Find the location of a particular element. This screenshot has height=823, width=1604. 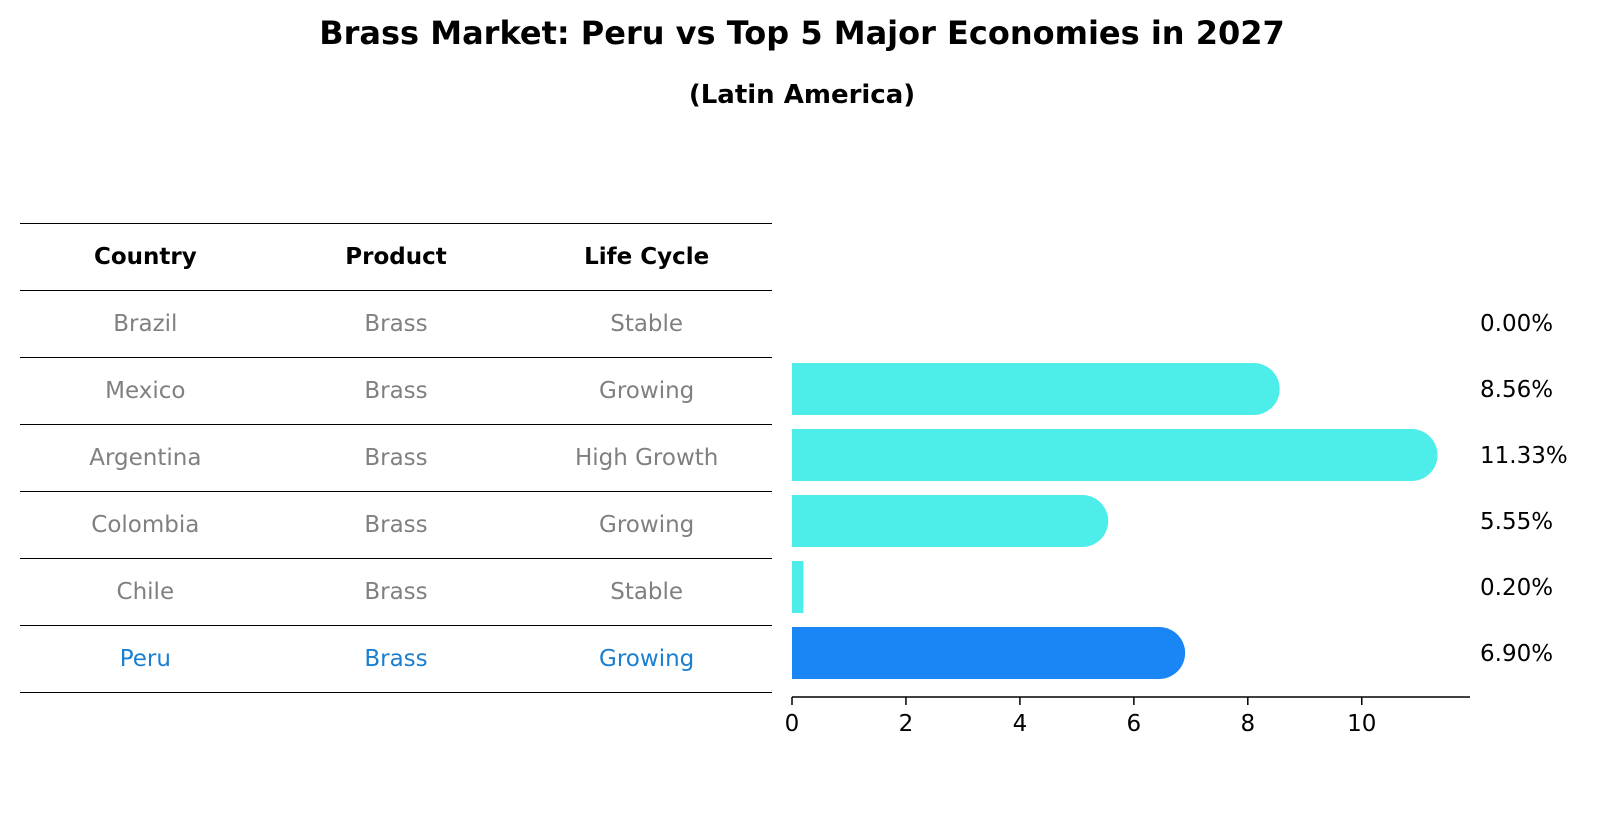

table-row: Argentina Brass High Growth is located at coordinates (396, 458).